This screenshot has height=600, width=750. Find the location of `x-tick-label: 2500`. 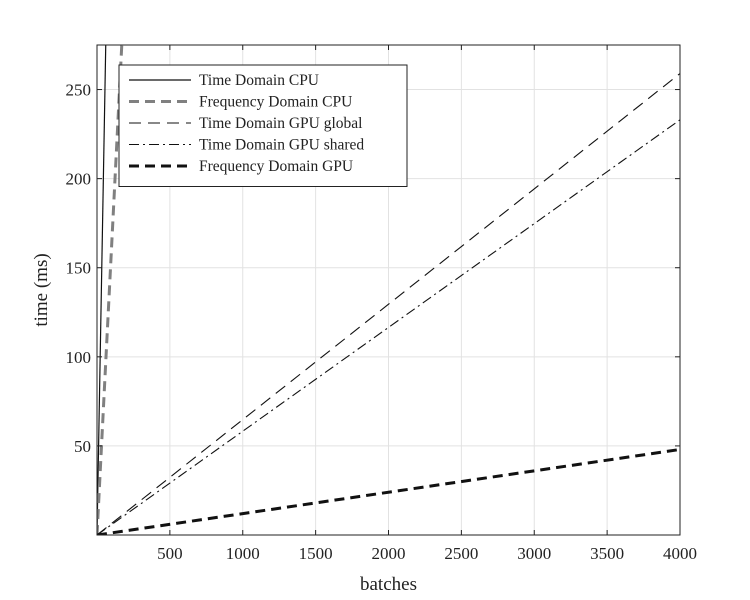

x-tick-label: 2500 is located at coordinates (461, 553).